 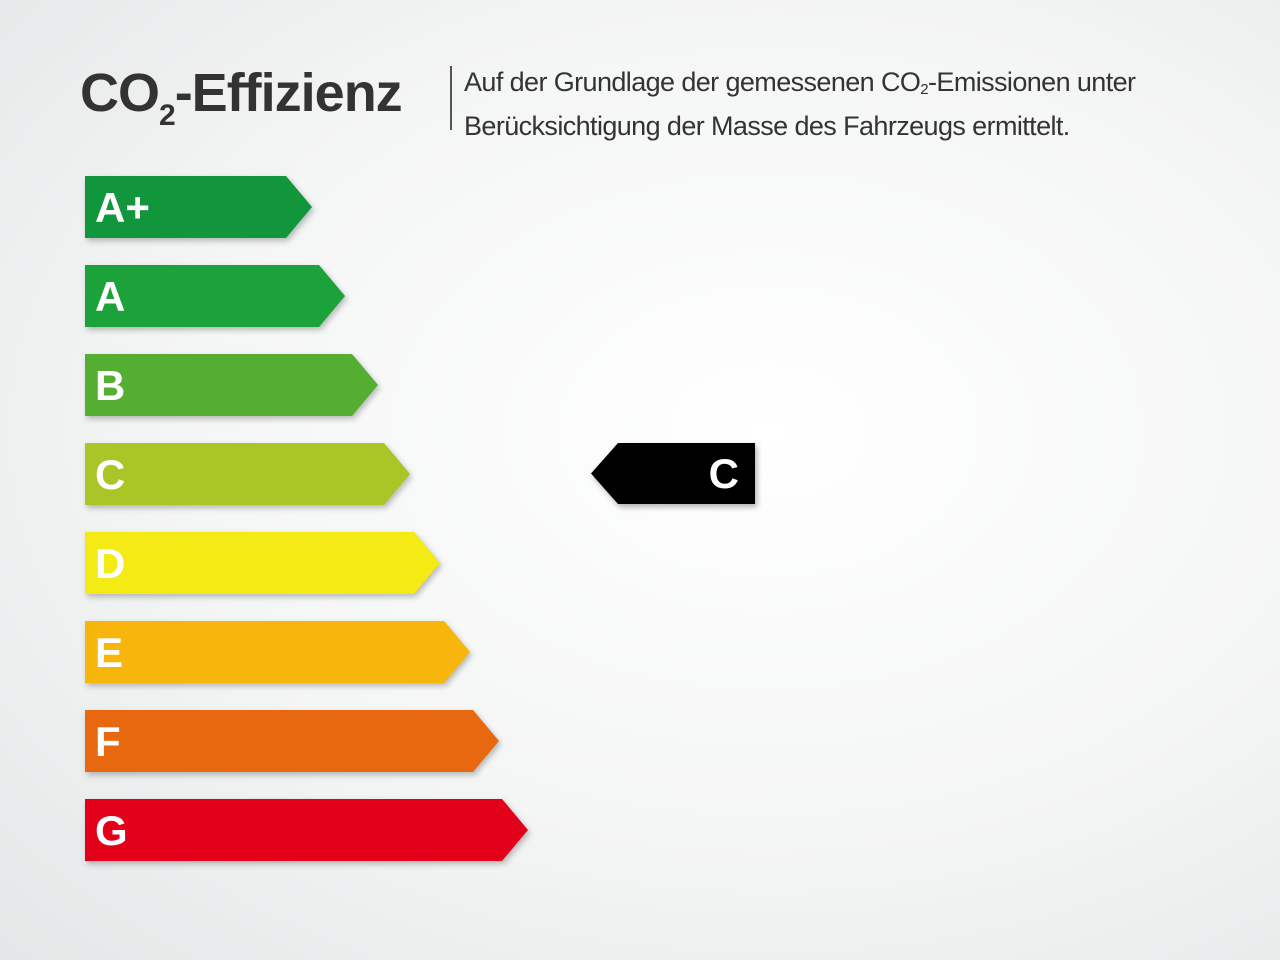 I want to click on rating-label: C, so click(x=723, y=473).